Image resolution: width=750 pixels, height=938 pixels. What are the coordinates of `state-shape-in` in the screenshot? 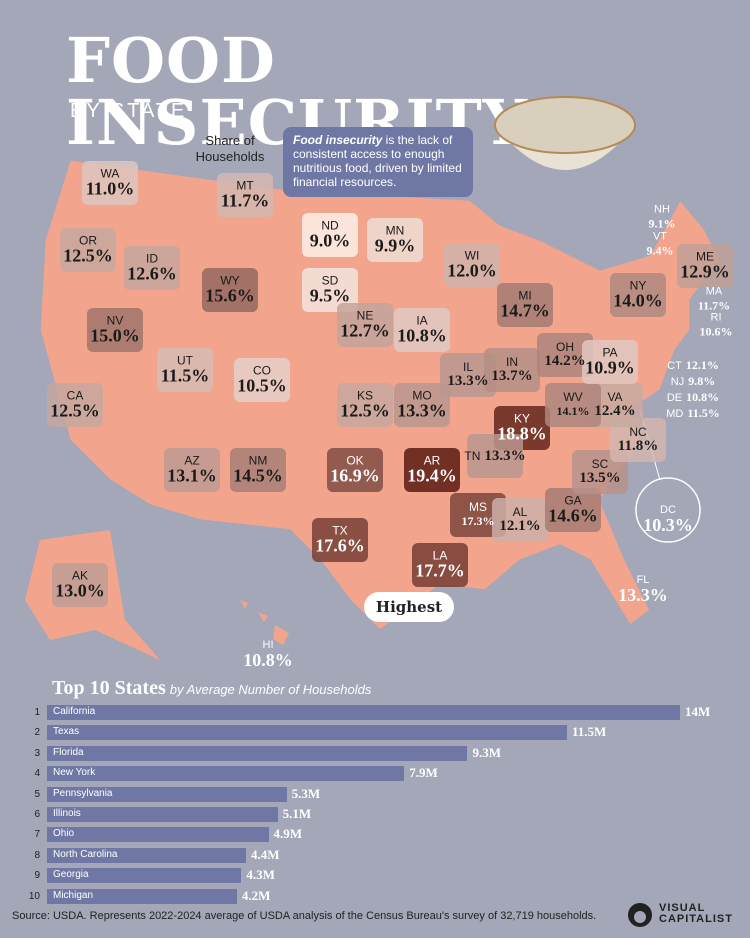 It's located at (512, 370).